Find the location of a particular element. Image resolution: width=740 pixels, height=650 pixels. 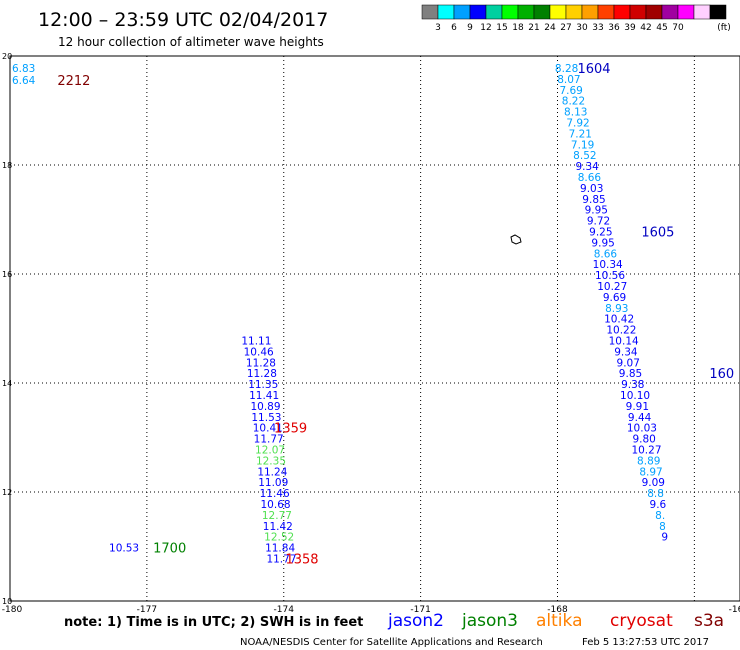

wave-height-value: 12.52 is located at coordinates (279, 538).